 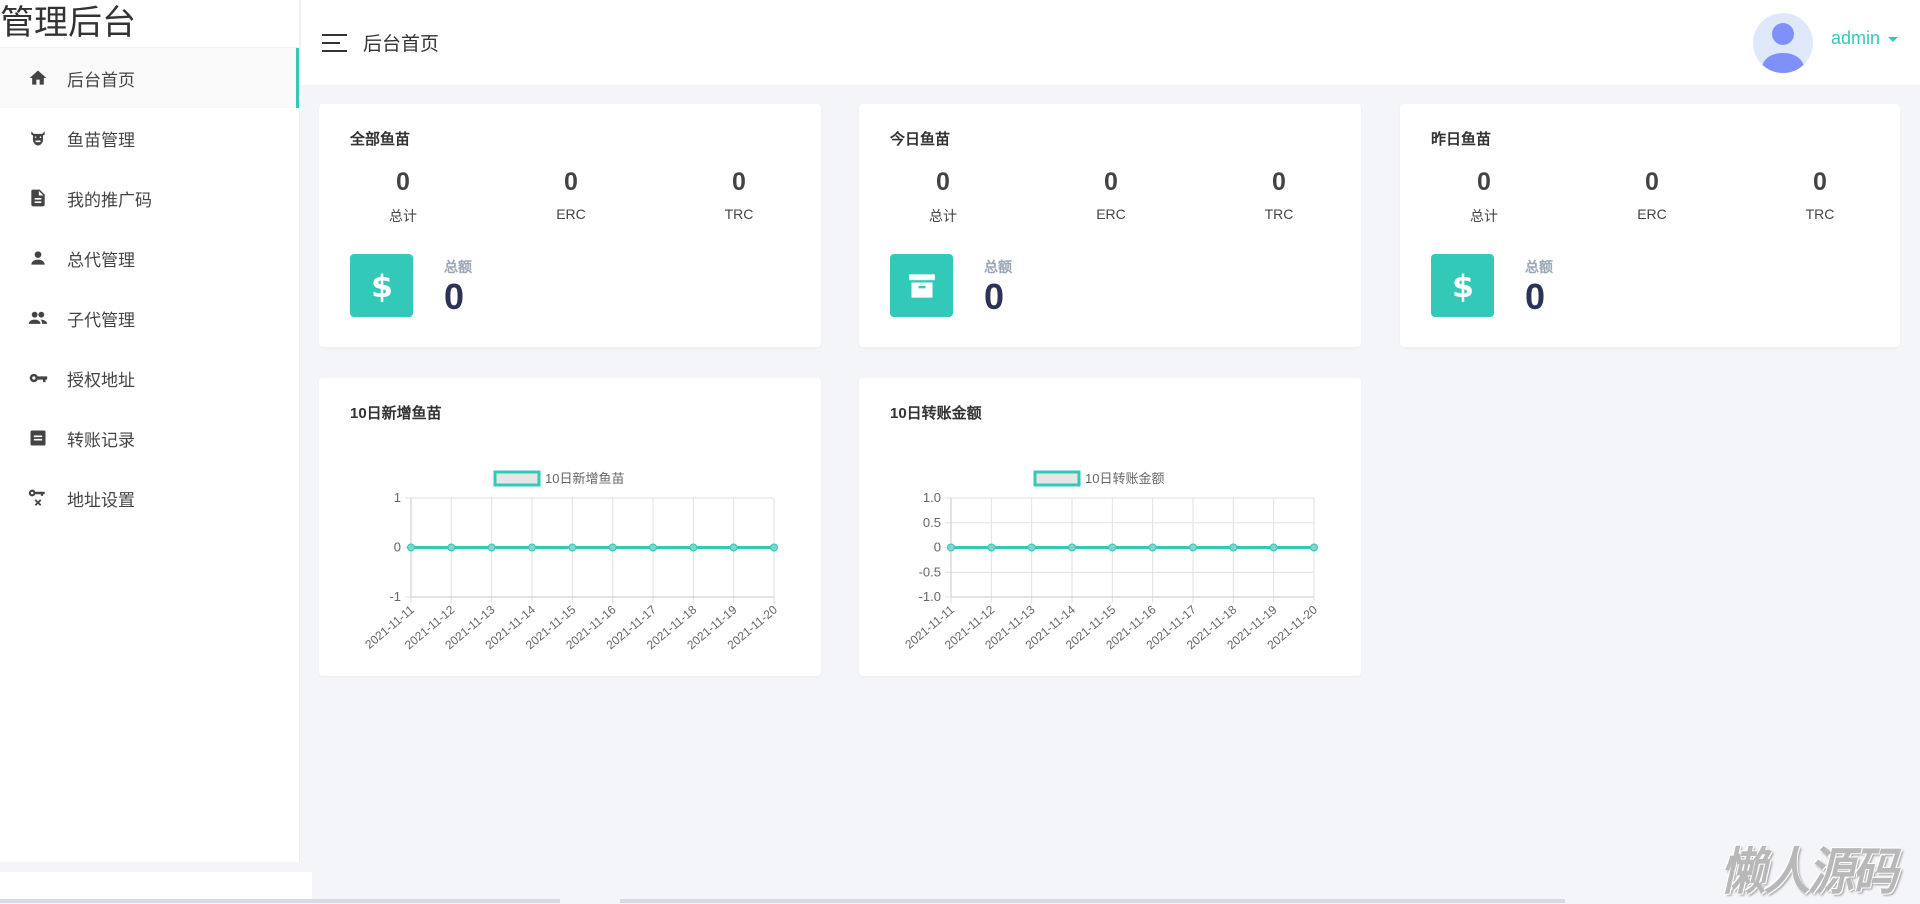 I want to click on sidebar-item-address-settings: 地址设置, so click(x=149, y=498).